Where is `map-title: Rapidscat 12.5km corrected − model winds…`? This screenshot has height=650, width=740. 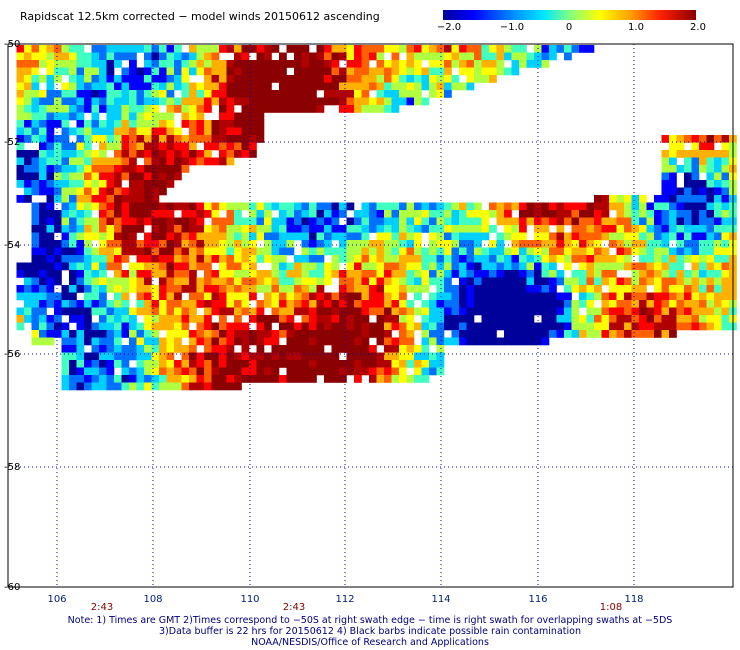 map-title: Rapidscat 12.5km corrected − model winds… is located at coordinates (200, 16).